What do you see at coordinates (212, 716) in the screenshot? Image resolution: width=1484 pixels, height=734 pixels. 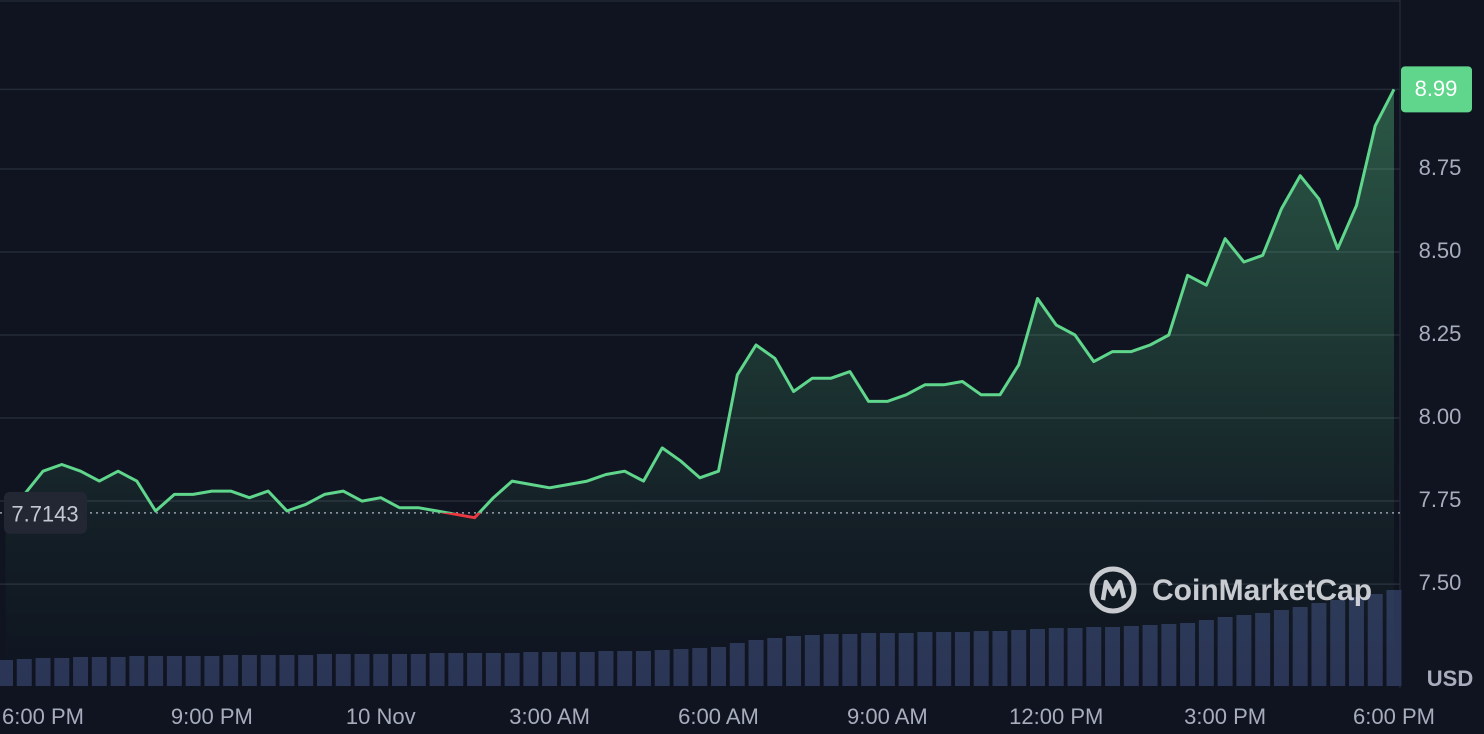 I see `x-tick-label: 9:00 PM` at bounding box center [212, 716].